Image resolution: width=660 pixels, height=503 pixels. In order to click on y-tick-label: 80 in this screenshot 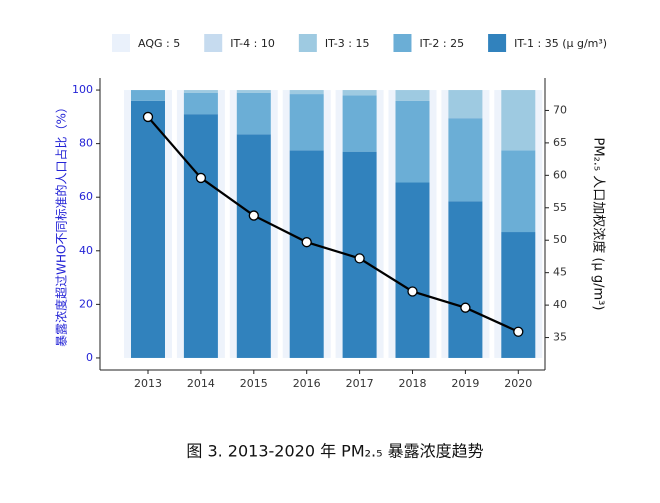, I will do `click(86, 143)`.